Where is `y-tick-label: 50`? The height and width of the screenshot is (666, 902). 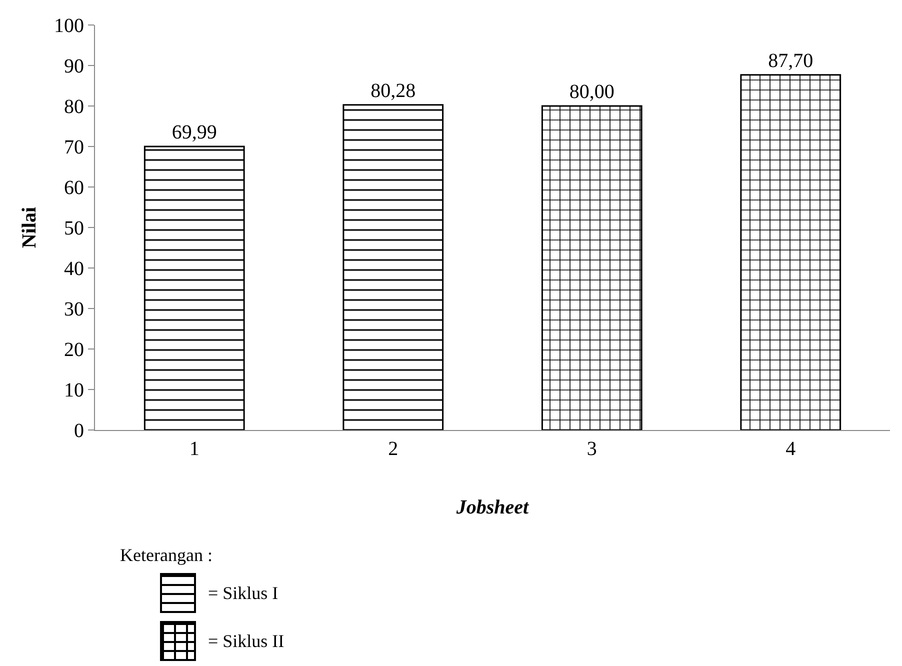 y-tick-label: 50 is located at coordinates (74, 229).